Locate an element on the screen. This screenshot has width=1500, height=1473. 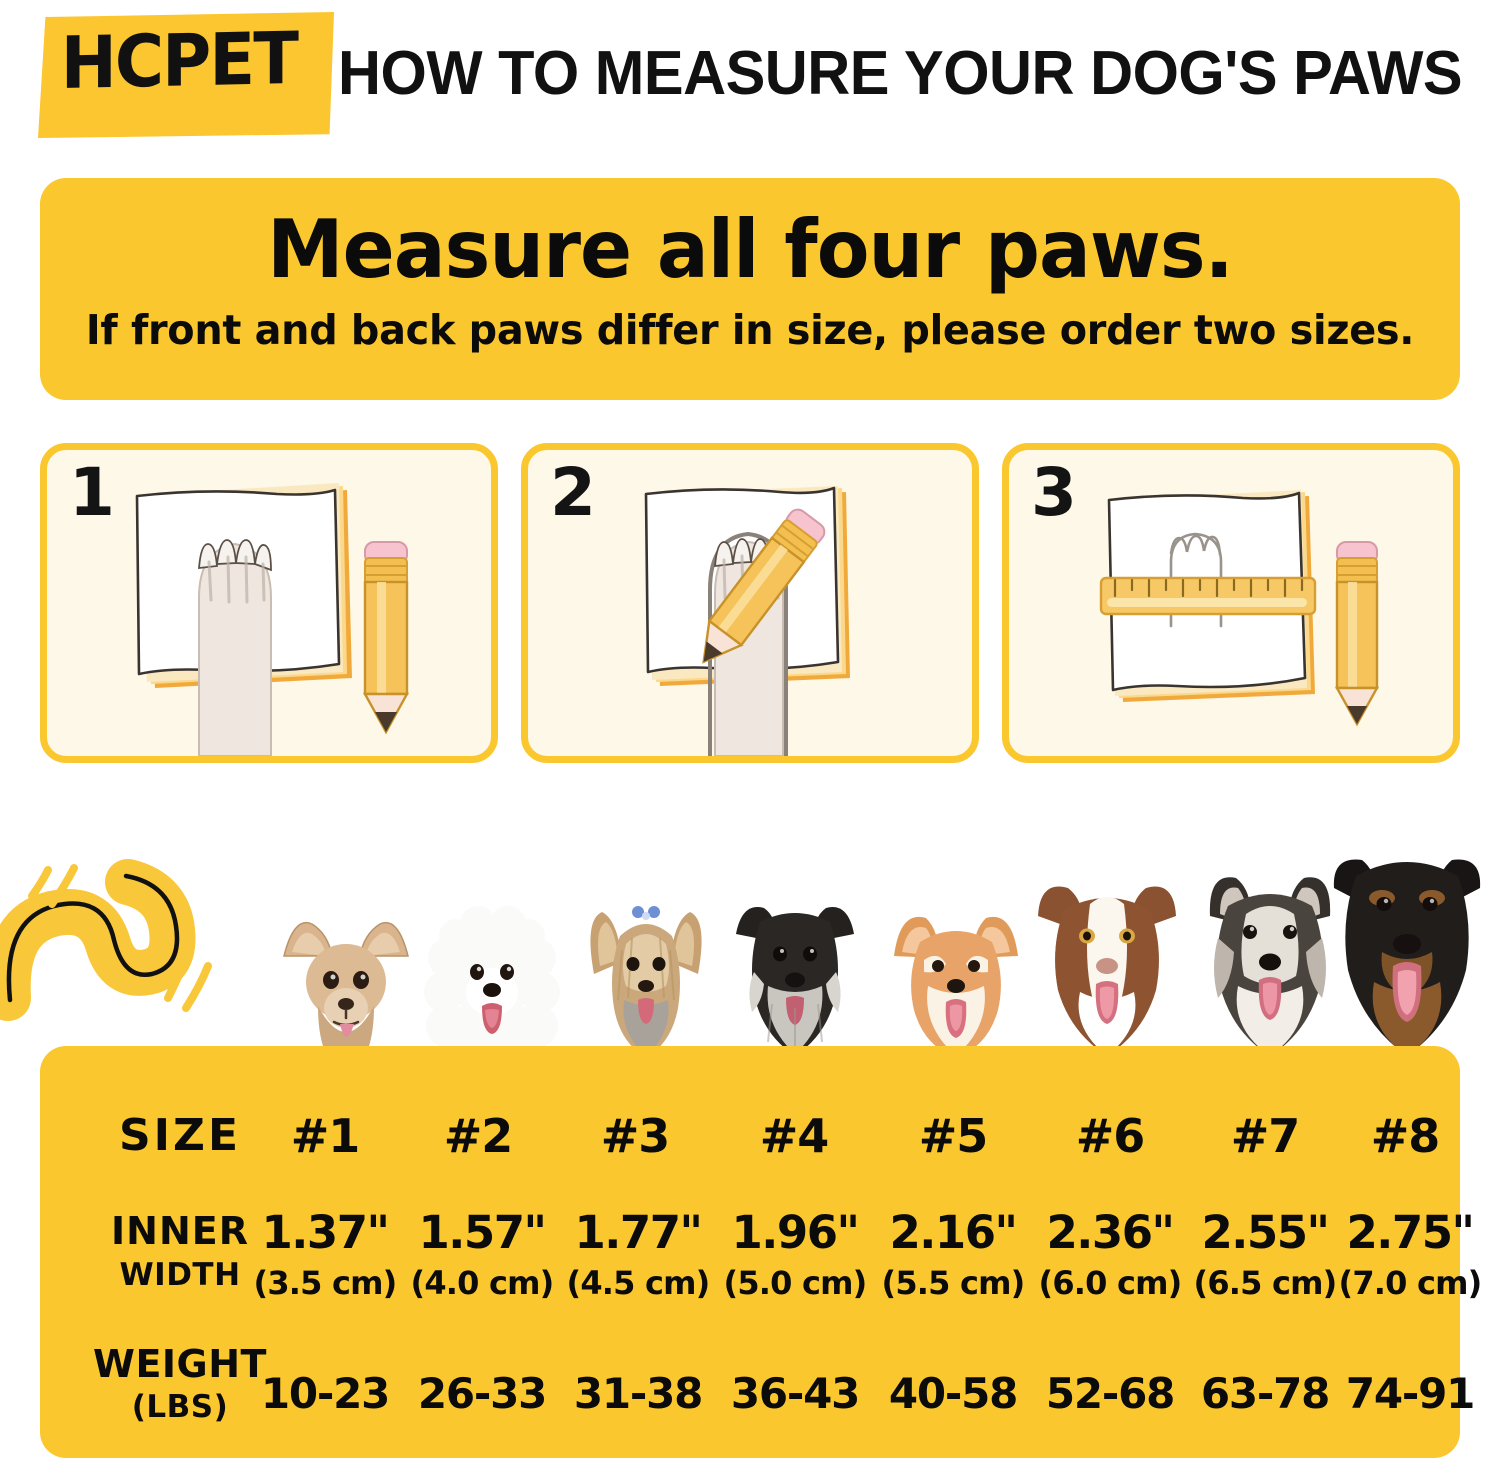
page-header: HCPET HOW TO MEASURE YOUR DOG'S PAWS is located at coordinates (750, 80).